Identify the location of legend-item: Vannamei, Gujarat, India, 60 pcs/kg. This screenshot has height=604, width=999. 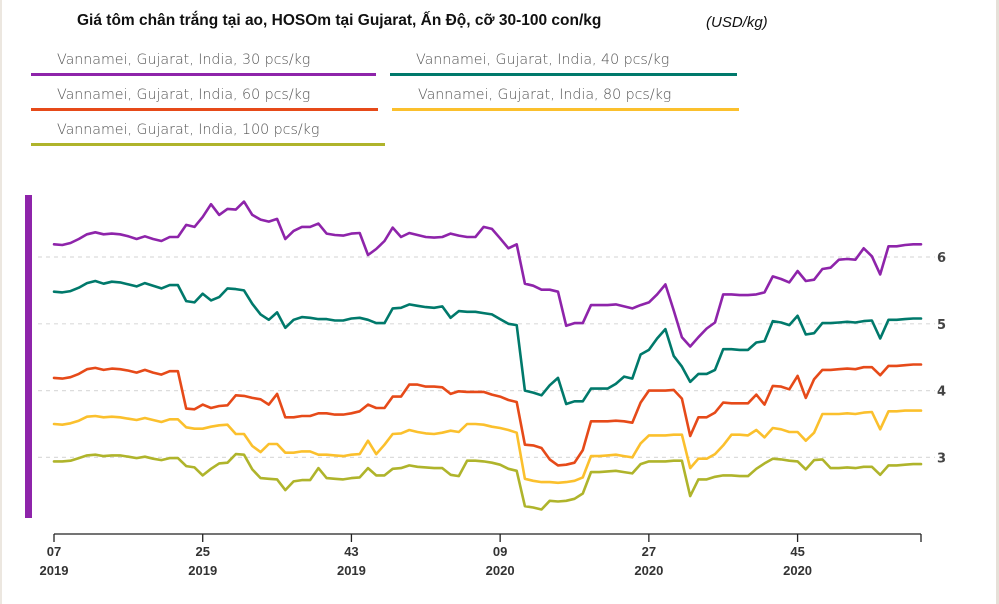
(204, 99).